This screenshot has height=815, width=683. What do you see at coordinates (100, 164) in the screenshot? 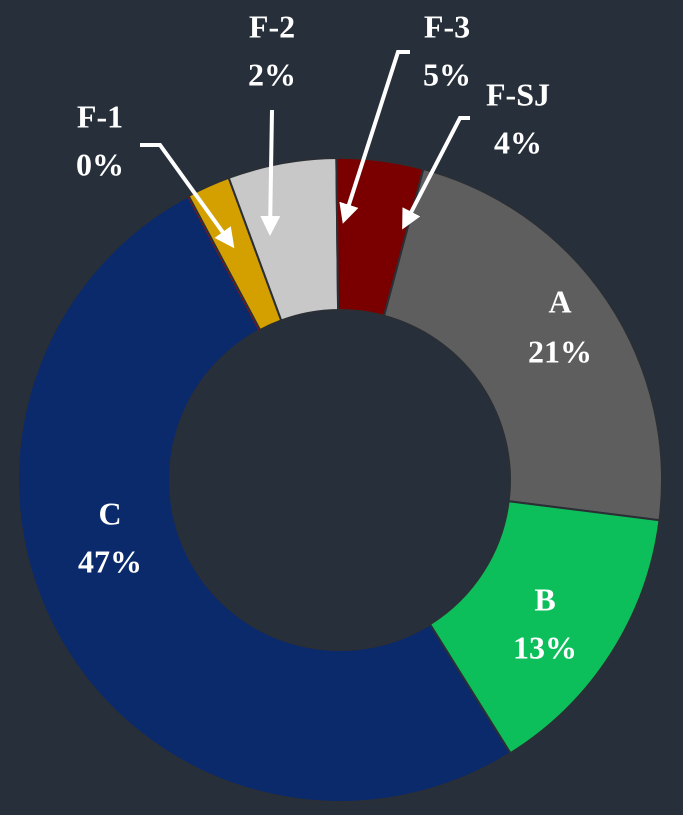
I see `value-label: 0%` at bounding box center [100, 164].